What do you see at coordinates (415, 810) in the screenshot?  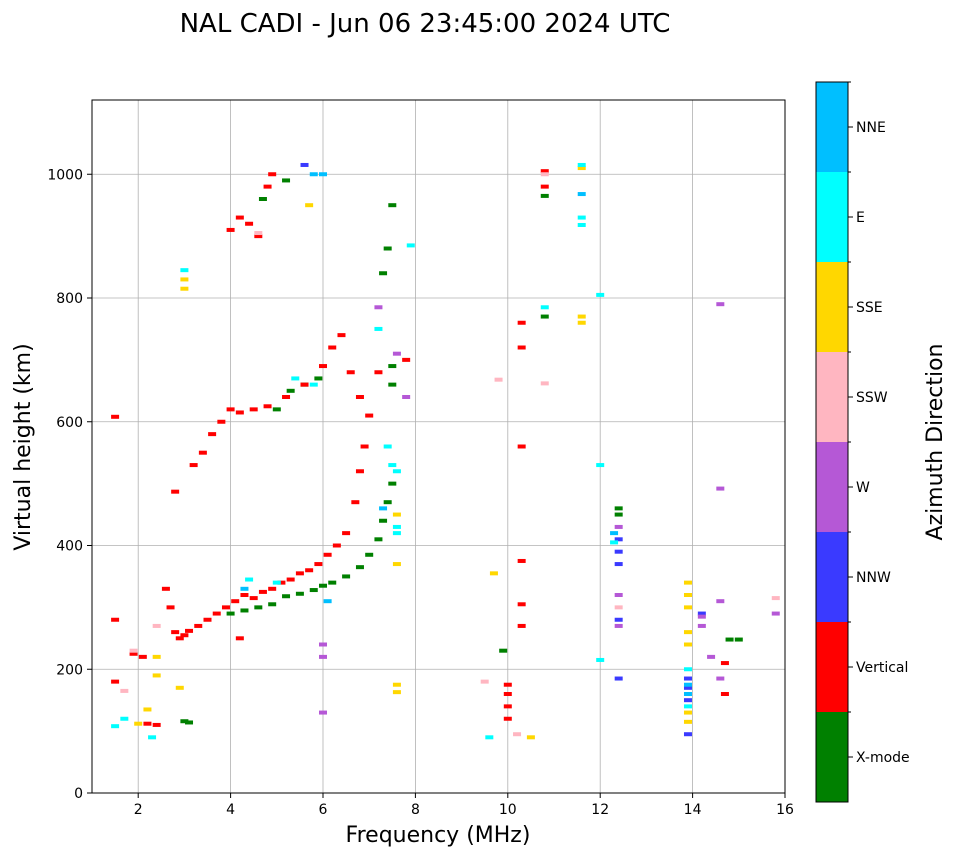 I see `x-tick-label: 8` at bounding box center [415, 810].